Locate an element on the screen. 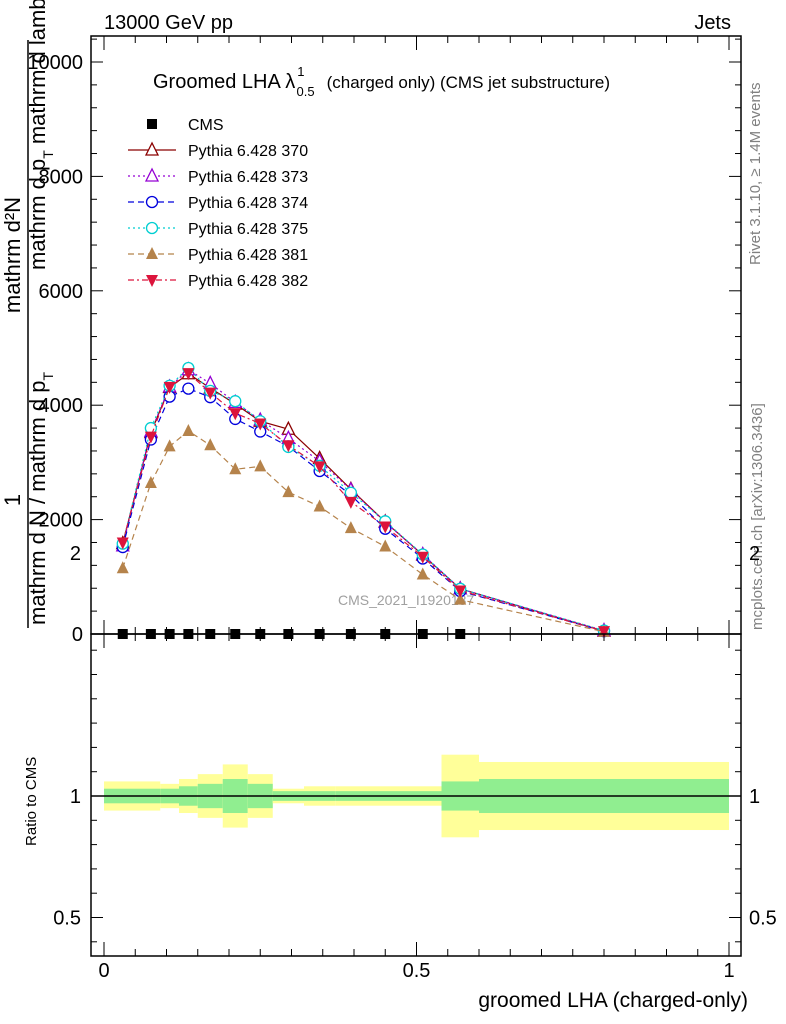  header-right-label: Jets is located at coordinates (712, 23).